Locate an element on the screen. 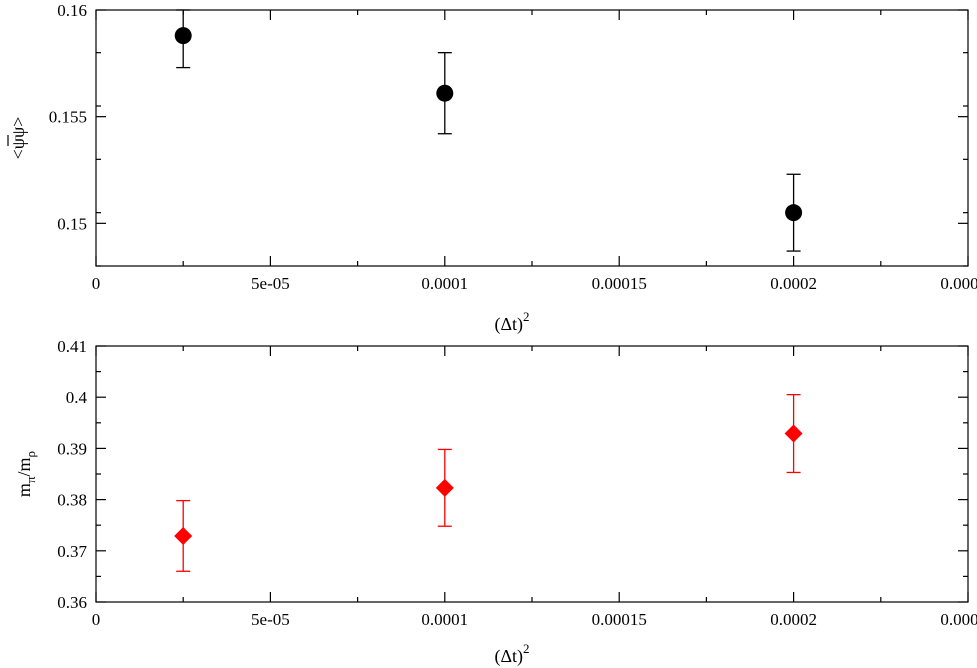 The image size is (977, 668). bottom-y-tick-label: 0.37 is located at coordinates (72, 551).